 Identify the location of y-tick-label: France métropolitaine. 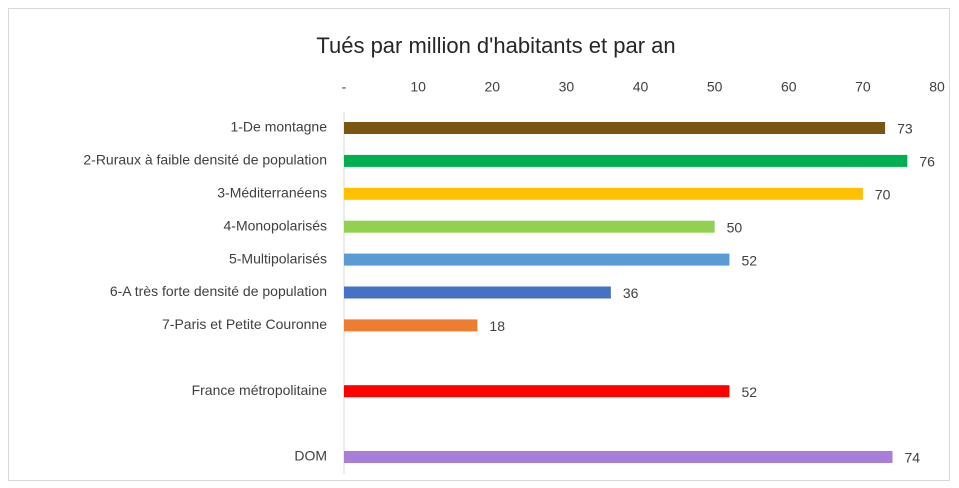
(260, 390).